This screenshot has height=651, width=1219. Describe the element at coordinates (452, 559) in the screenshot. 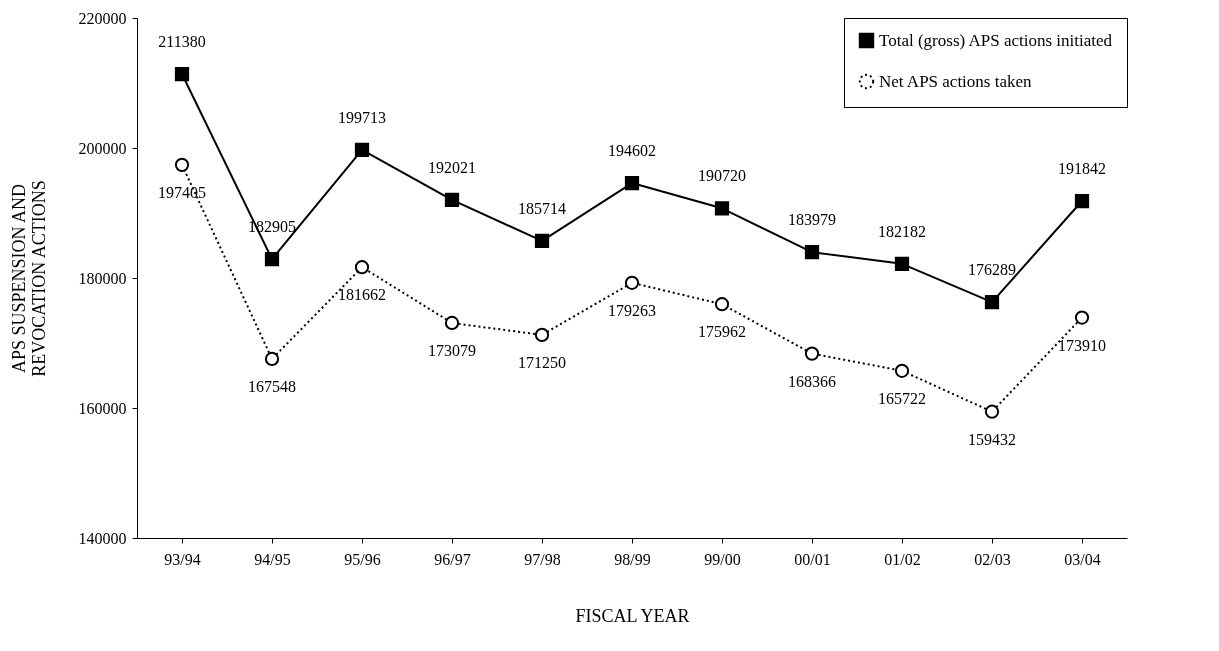

I see `x-tick-label: 96/97` at that location.